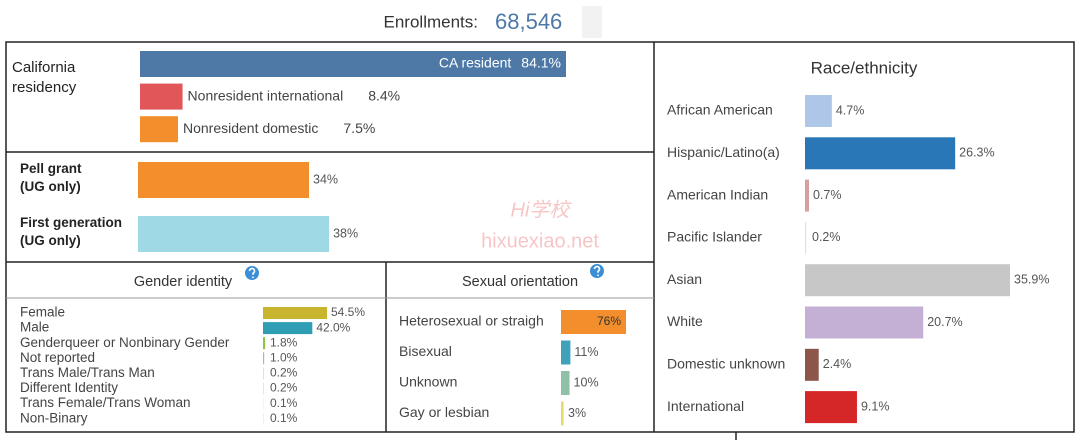 Image resolution: width=1080 pixels, height=440 pixels. I want to click on value-label: 35.9%, so click(1031, 279).